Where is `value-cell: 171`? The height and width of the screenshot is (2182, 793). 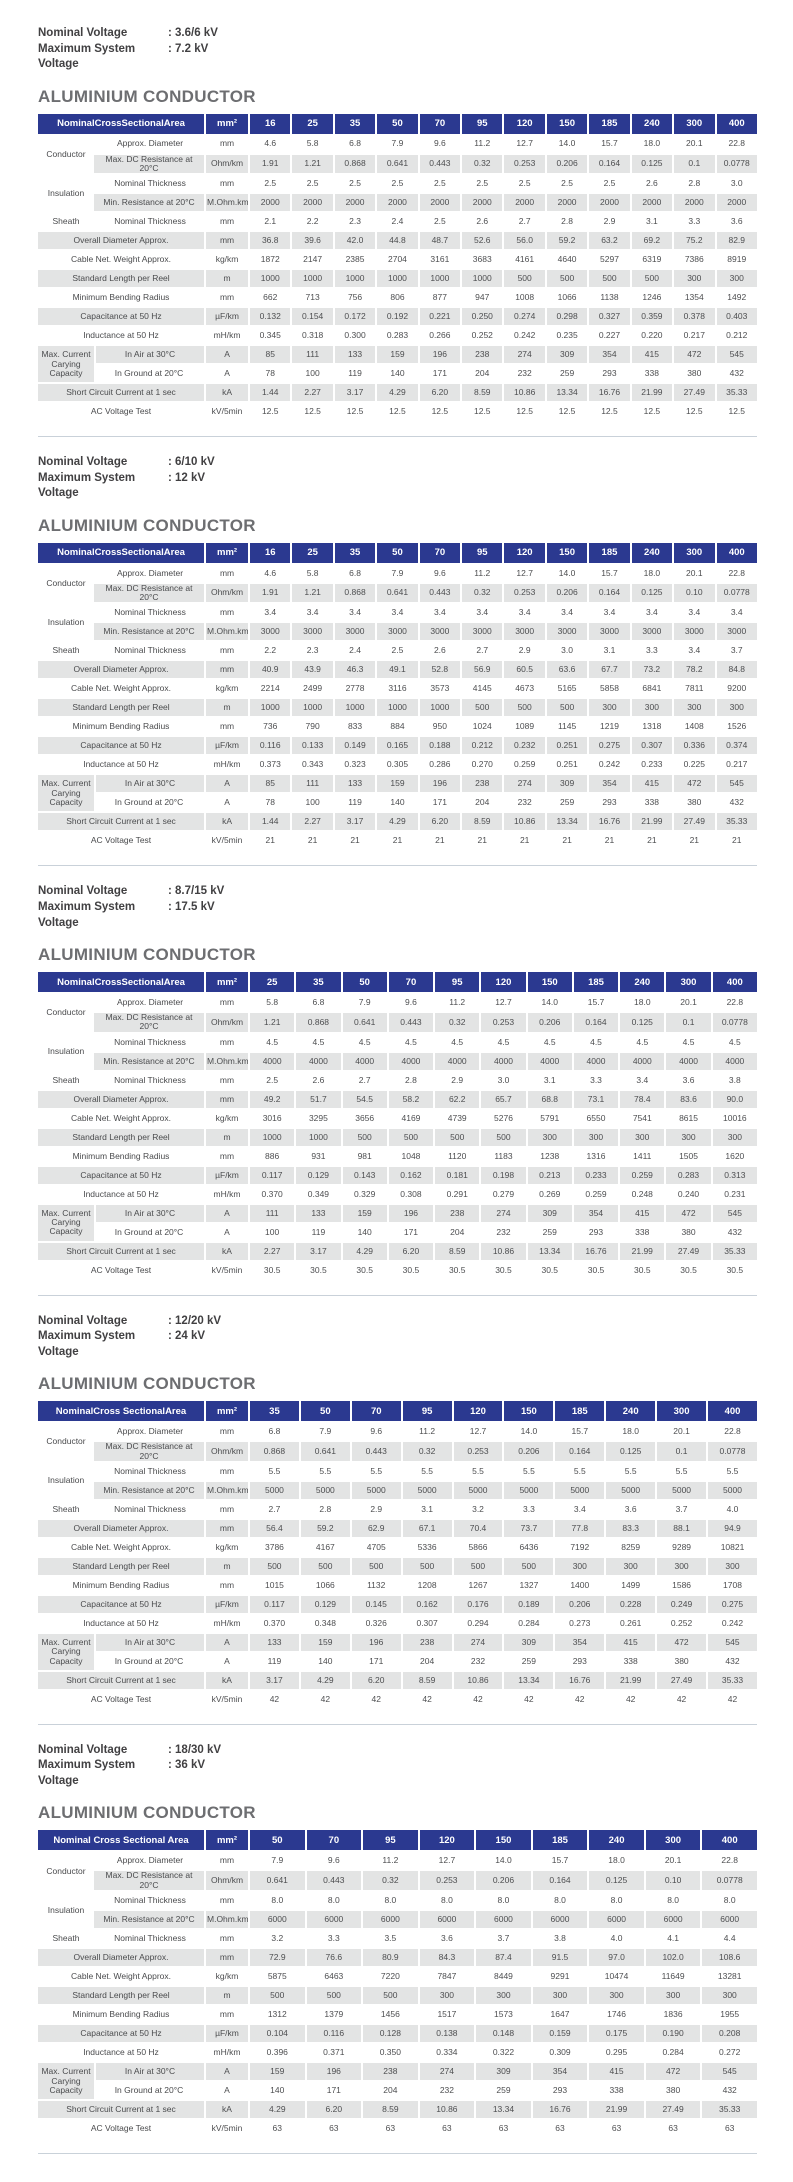
value-cell: 171 is located at coordinates (439, 802).